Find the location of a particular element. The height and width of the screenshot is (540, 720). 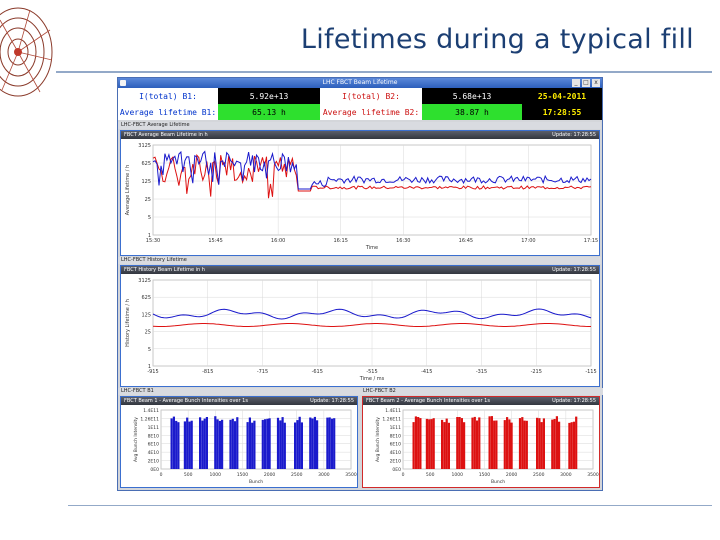

b2-y-tick: 0E0 is located at coordinates (396, 470).